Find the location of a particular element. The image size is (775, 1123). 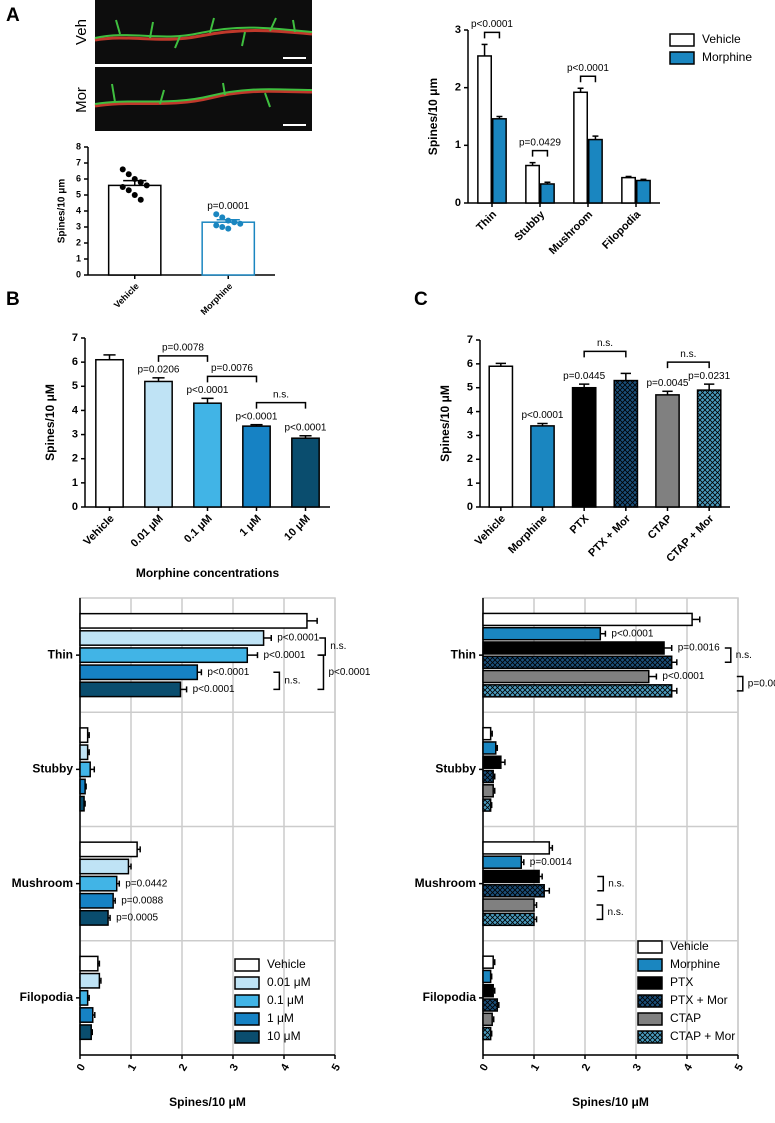

x-tick-label: 0.1 μM is located at coordinates (198, 529).